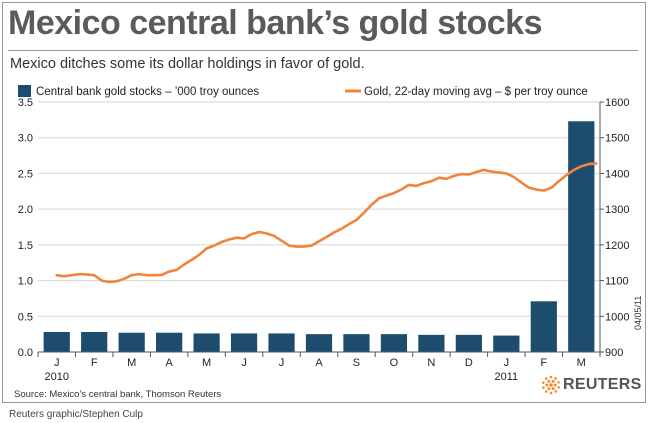  What do you see at coordinates (323, 50) in the screenshot?
I see `title-divider` at bounding box center [323, 50].